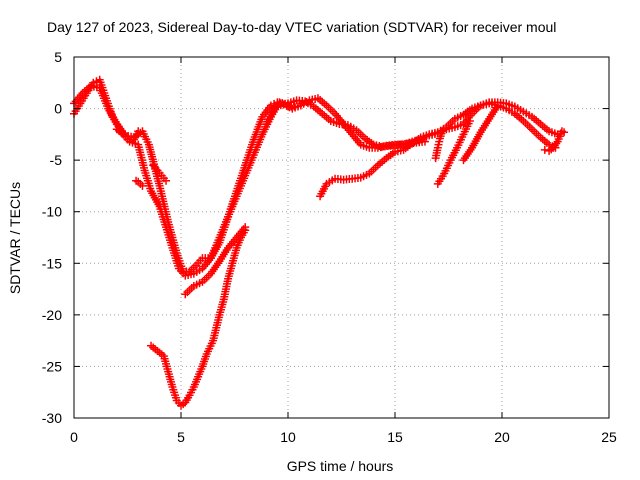  I want to click on x-tick-label: 5, so click(181, 437).